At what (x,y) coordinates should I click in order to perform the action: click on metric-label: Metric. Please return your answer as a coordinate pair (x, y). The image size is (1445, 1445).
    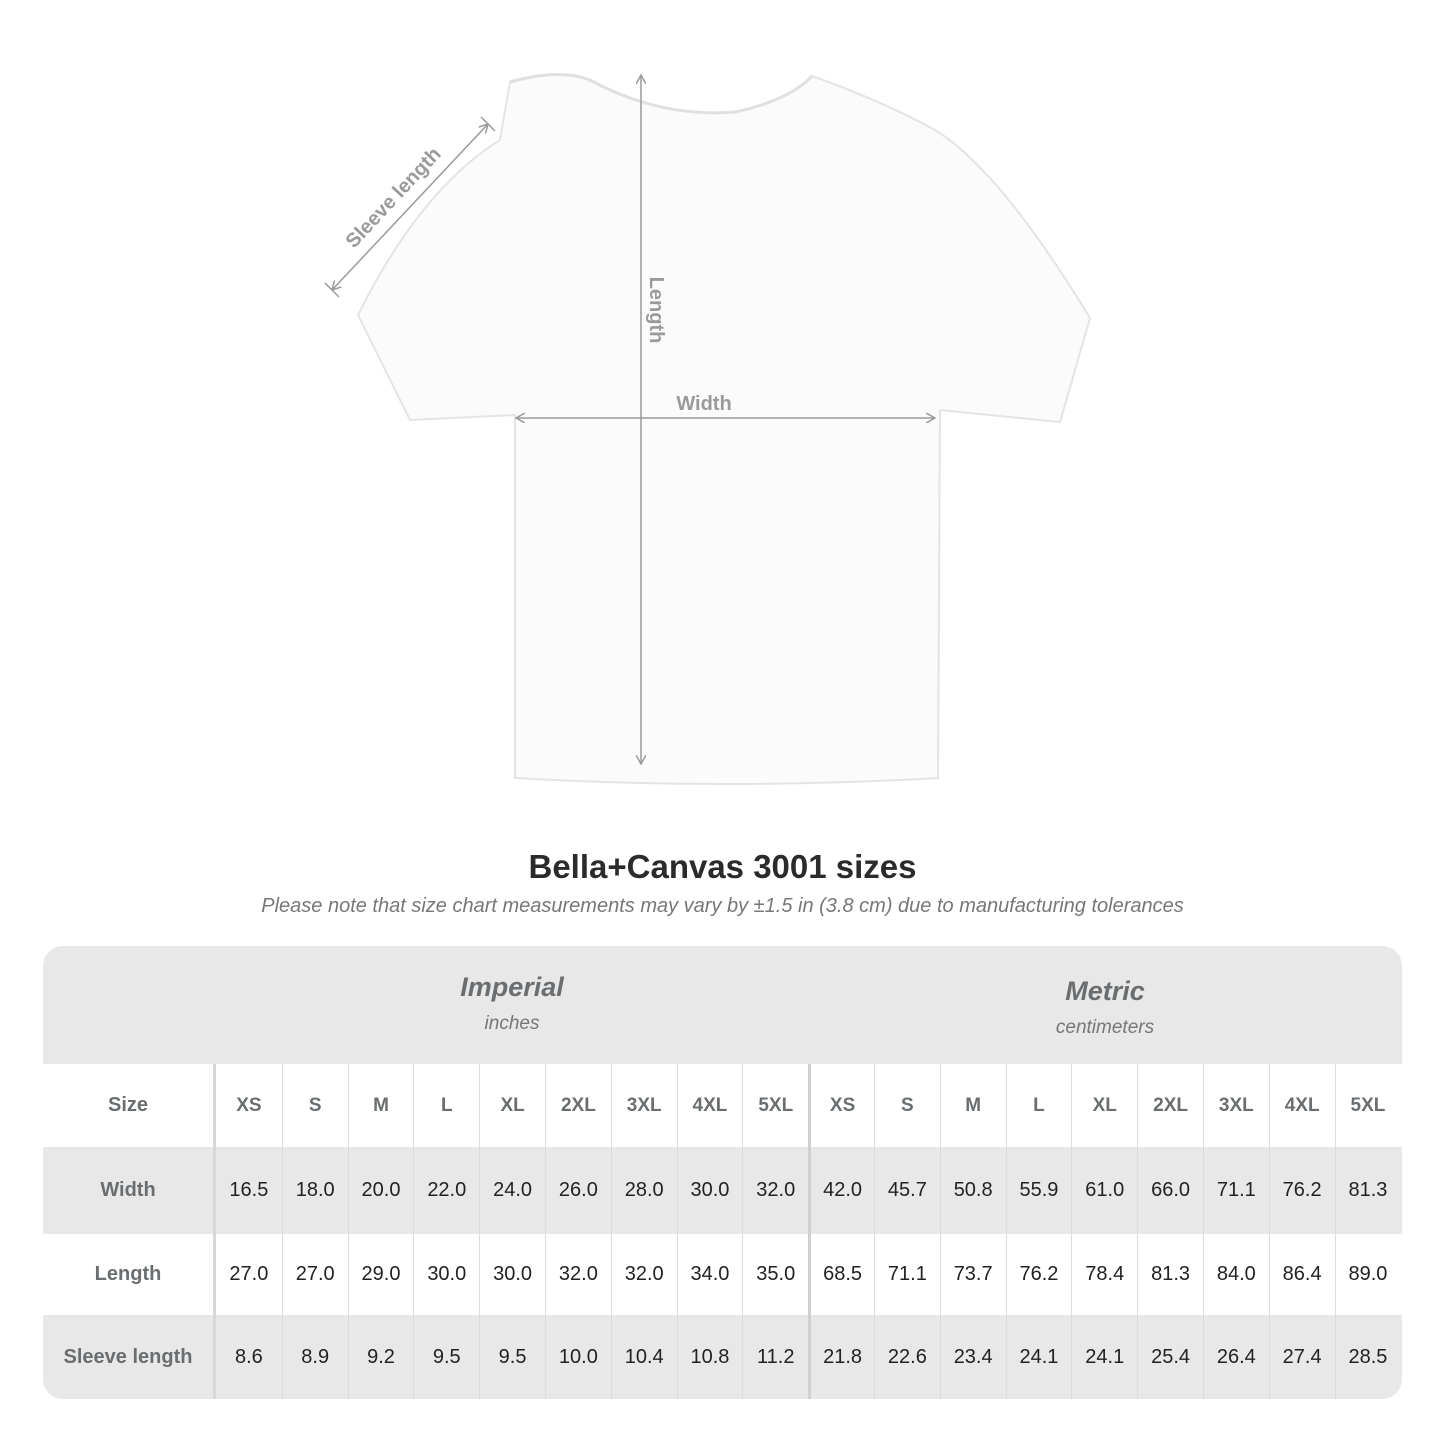
    Looking at the image, I should click on (1105, 991).